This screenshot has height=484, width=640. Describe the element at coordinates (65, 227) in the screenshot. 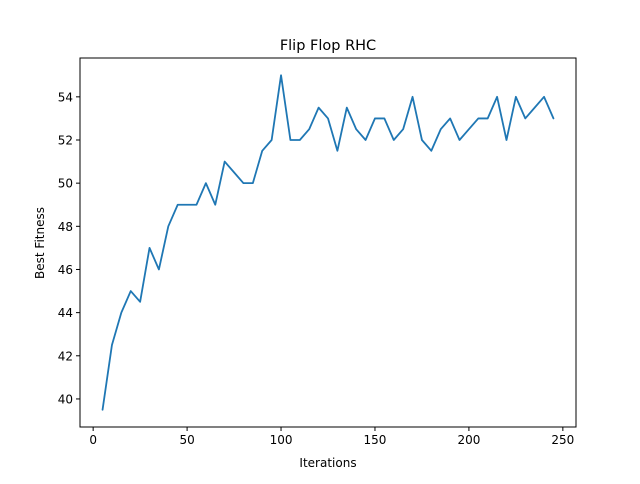

I see `y-tick-label: 48` at that location.